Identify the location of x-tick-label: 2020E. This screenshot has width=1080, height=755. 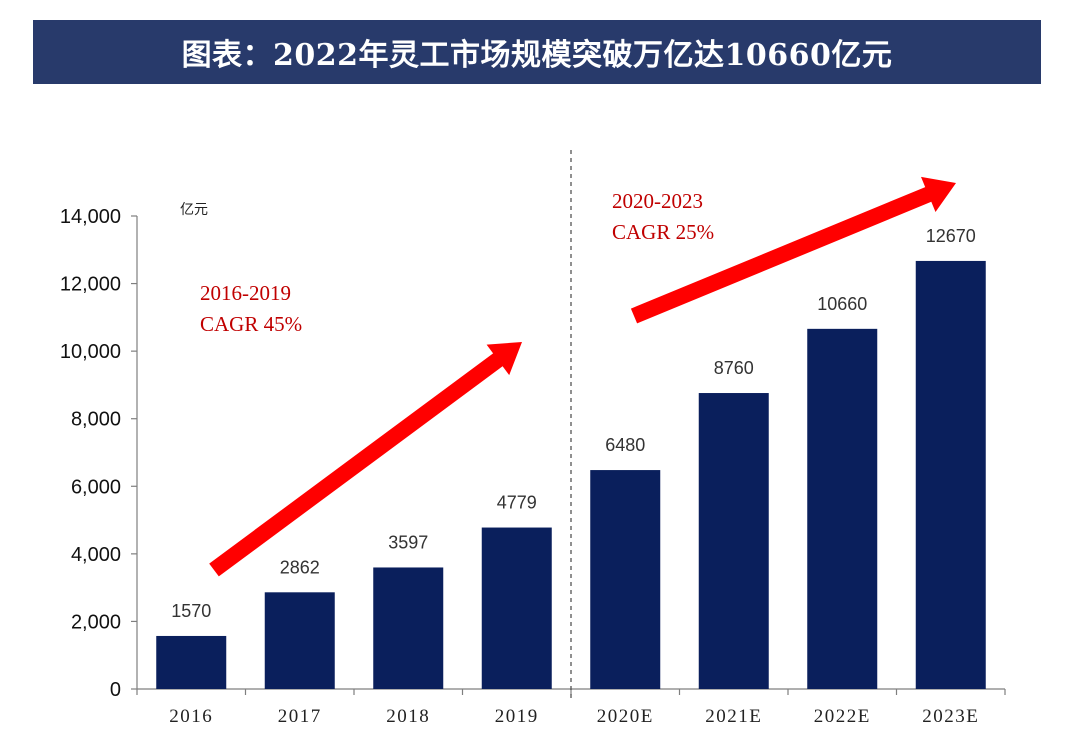
(625, 716).